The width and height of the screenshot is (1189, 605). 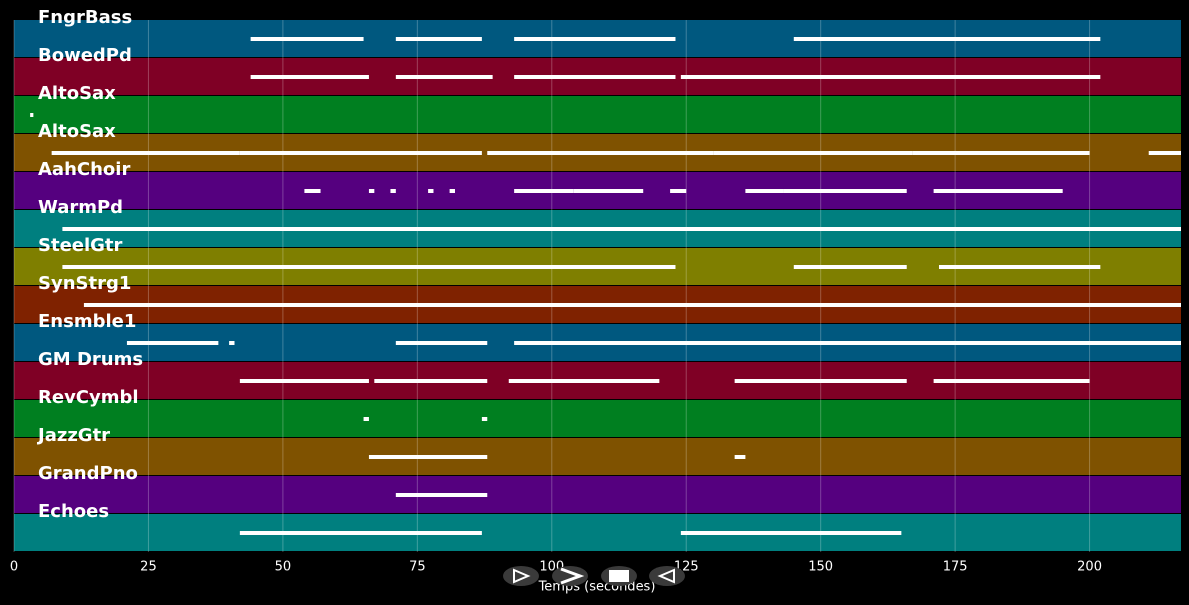 I want to click on track-label: GrandPno, so click(x=88, y=473).